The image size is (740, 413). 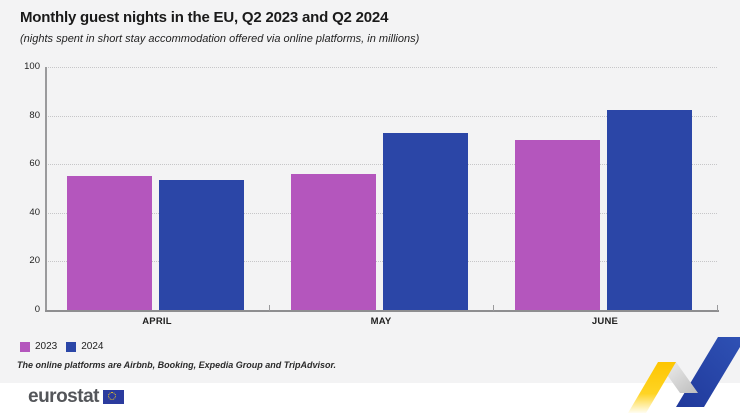 What do you see at coordinates (32, 66) in the screenshot?
I see `y-axis-label-100: 100` at bounding box center [32, 66].